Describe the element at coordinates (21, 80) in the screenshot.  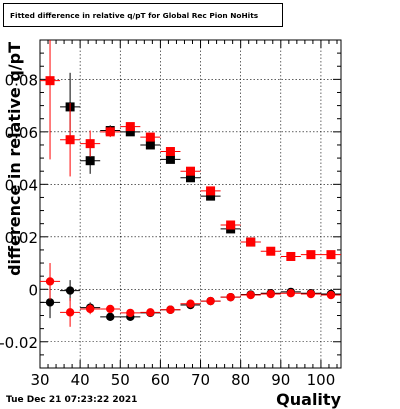
I see `y-tick-label: 0.08` at that location.